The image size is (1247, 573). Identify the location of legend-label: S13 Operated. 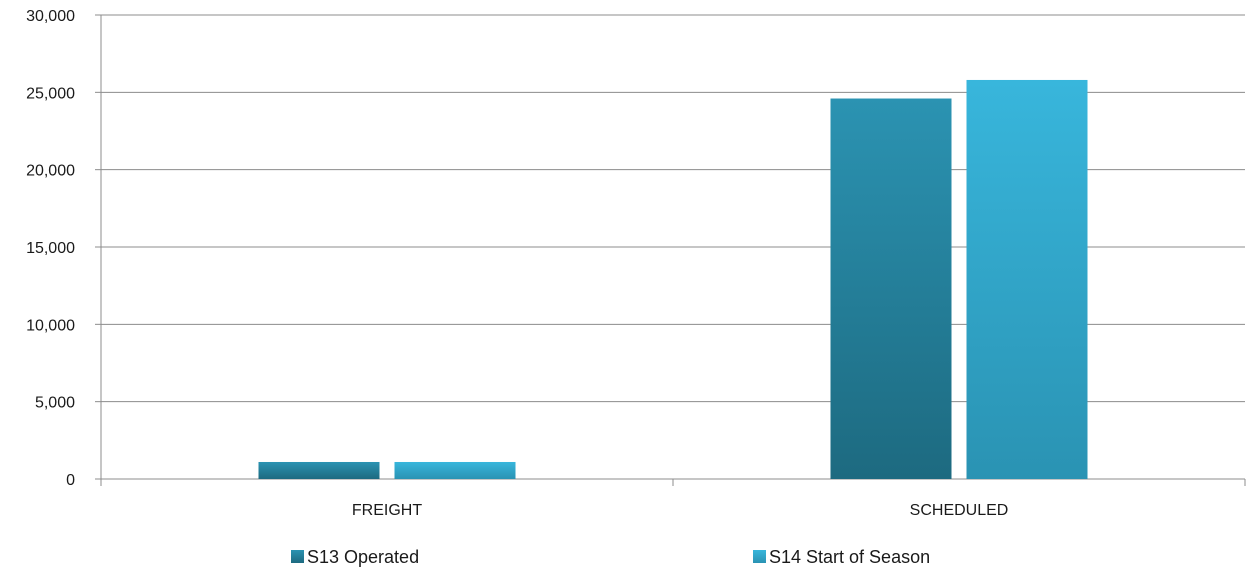
(363, 557).